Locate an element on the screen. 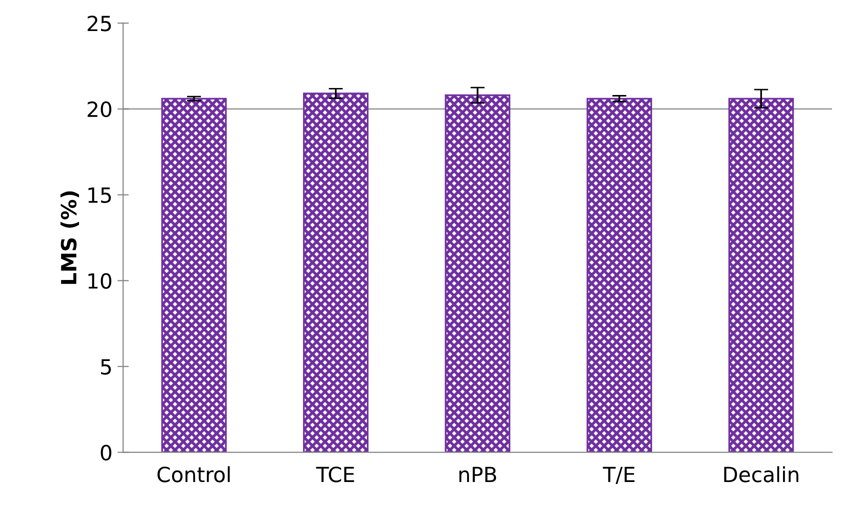 Image resolution: width=849 pixels, height=514 pixels. y-tick-label: 0 is located at coordinates (106, 452).